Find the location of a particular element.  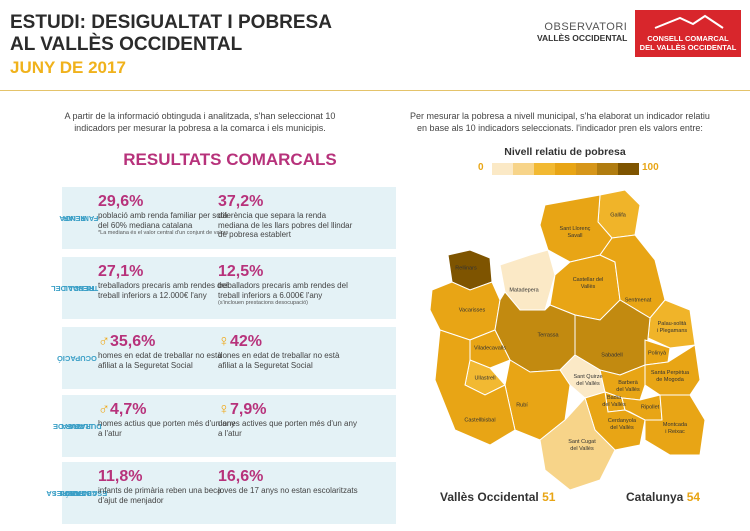

municipality-label: Ullastrell is located at coordinates (484, 378).